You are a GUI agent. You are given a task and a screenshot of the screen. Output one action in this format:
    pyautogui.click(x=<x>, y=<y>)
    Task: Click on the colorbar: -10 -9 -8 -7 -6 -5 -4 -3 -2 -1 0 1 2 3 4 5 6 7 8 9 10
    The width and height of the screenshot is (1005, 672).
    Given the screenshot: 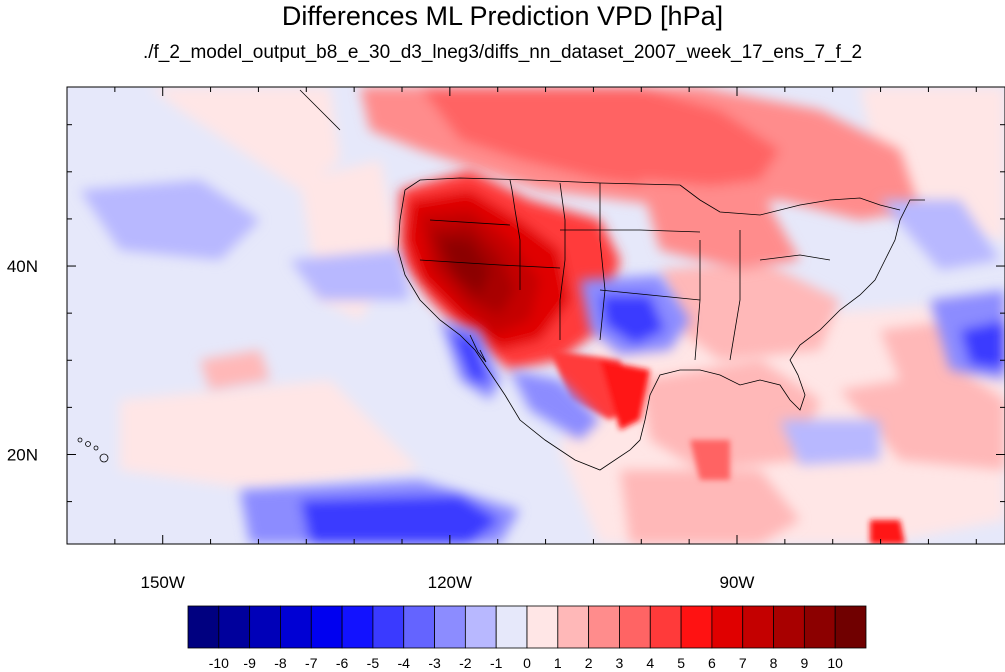 What is the action you would take?
    pyautogui.click(x=527, y=638)
    